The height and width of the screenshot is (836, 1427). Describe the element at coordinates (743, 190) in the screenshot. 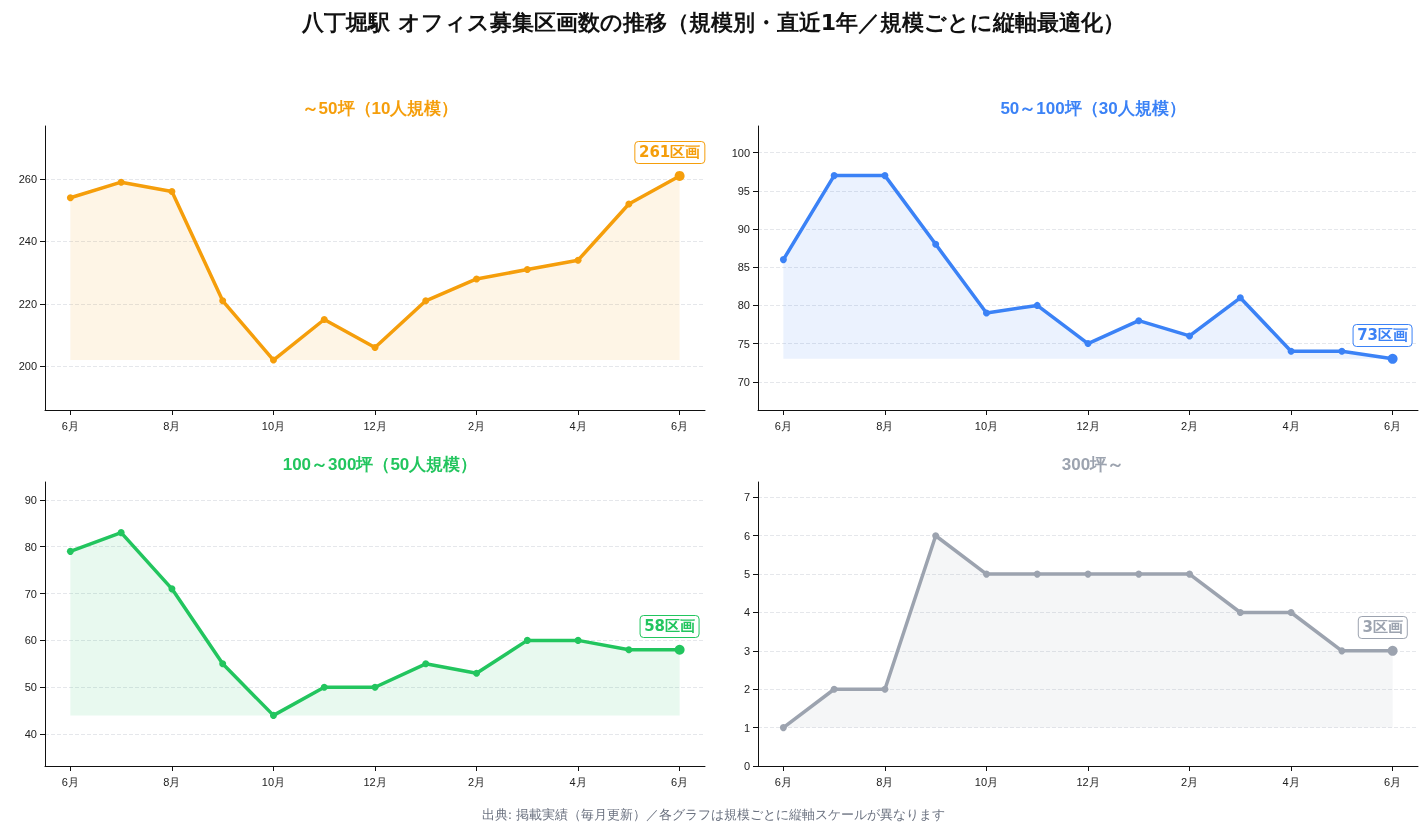

I see `y-tick-label: 95` at that location.